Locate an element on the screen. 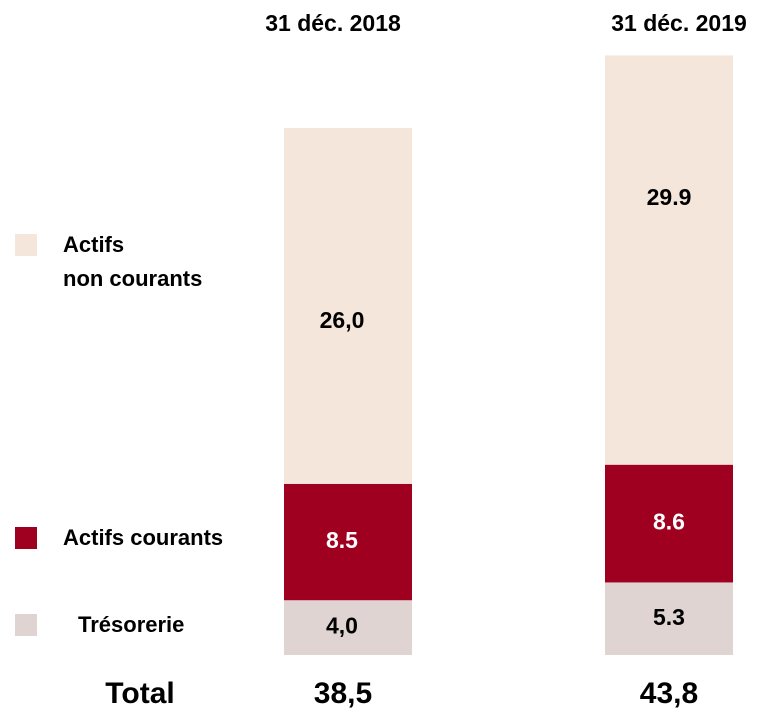 This screenshot has height=715, width=775. data-label: 4,0 is located at coordinates (342, 626).